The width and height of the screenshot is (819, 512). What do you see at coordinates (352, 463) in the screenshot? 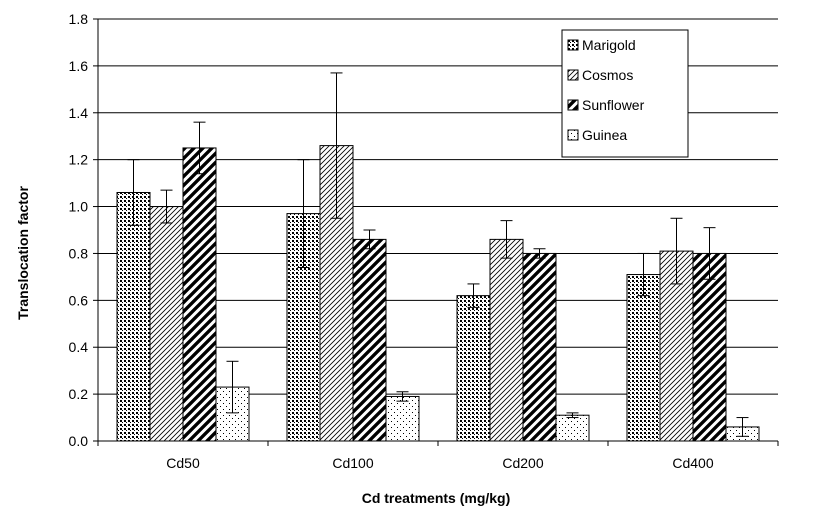
I see `x-tick-label: Cd100` at bounding box center [352, 463].